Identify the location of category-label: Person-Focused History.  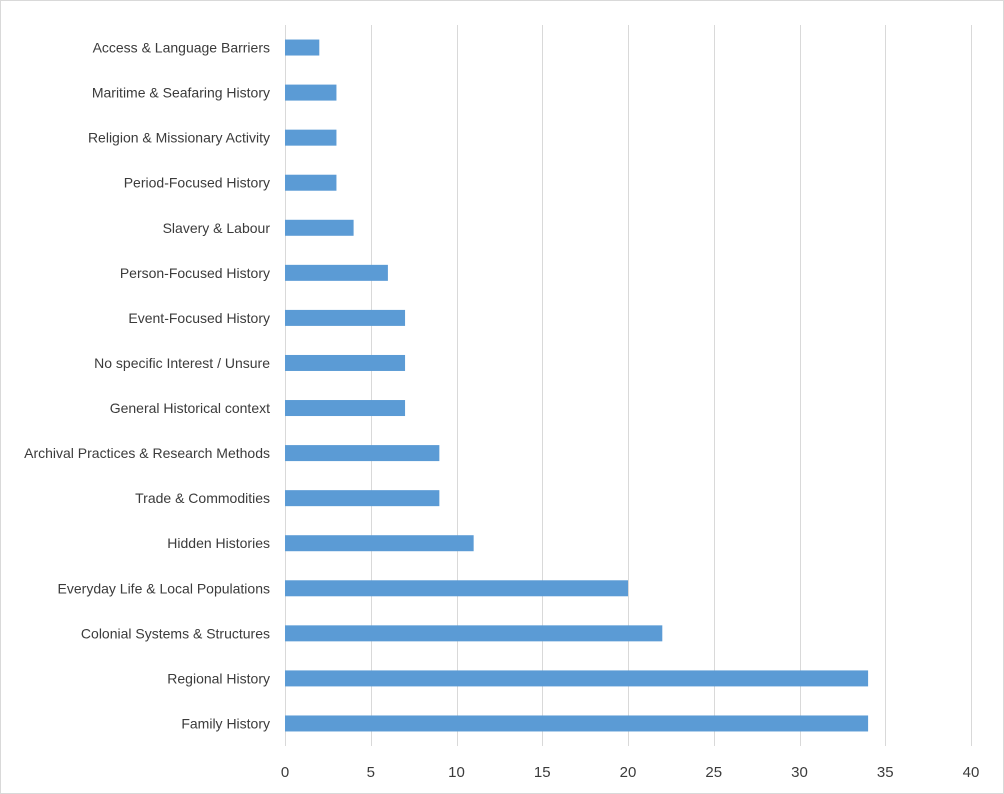
(195, 273).